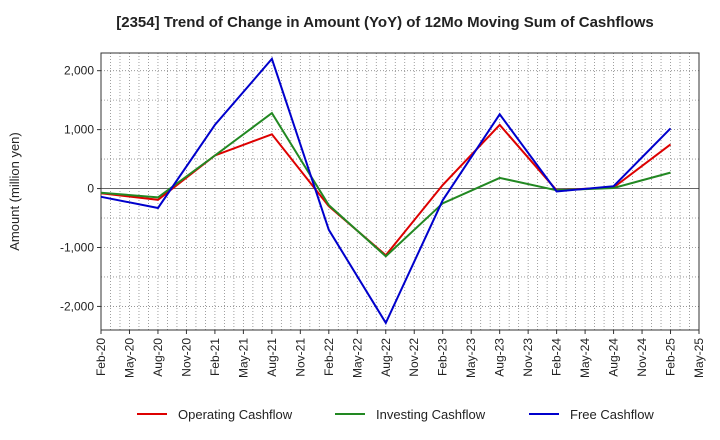 Image resolution: width=720 pixels, height=440 pixels. What do you see at coordinates (357, 358) in the screenshot?
I see `x-tick-label: May-22` at bounding box center [357, 358].